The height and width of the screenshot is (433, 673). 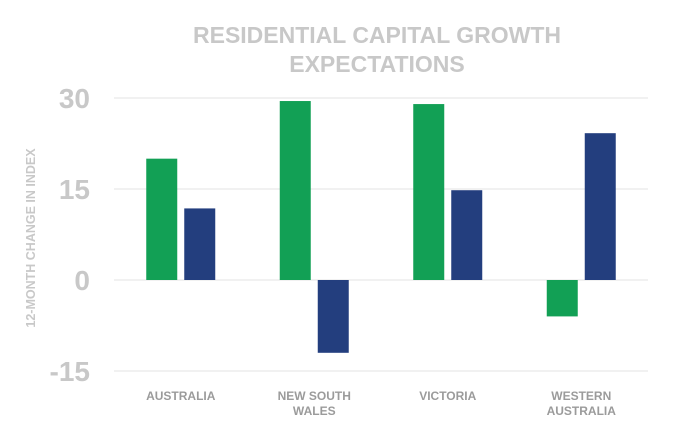 I want to click on y-tick-label: 30, so click(x=74, y=98).